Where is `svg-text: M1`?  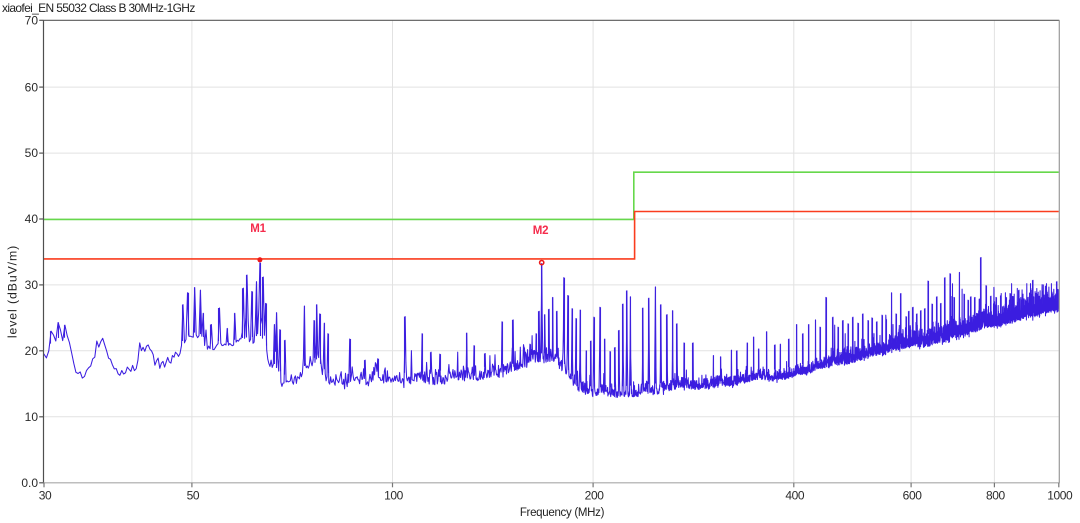
svg-text: M1 is located at coordinates (258, 229).